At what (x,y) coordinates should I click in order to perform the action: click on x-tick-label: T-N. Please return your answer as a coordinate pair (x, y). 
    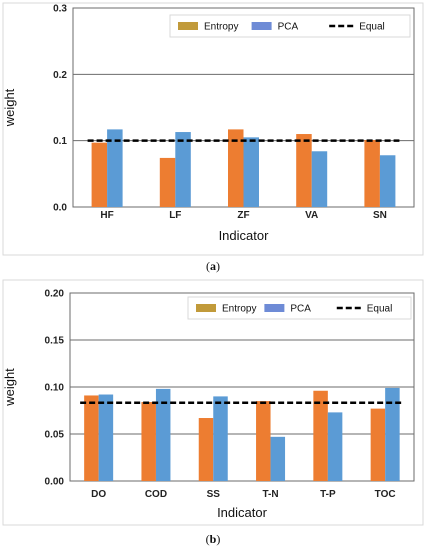
    Looking at the image, I should click on (270, 494).